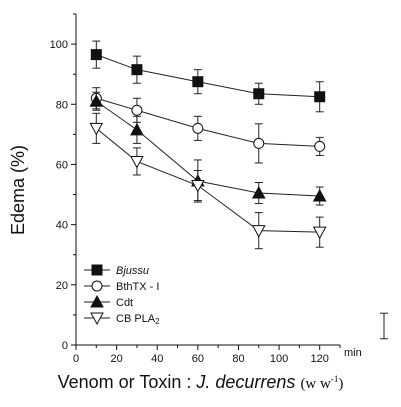 The image size is (401, 407). Describe the element at coordinates (127, 382) in the screenshot. I see `x-axis-label-part1: Venom or Toxin :` at that location.